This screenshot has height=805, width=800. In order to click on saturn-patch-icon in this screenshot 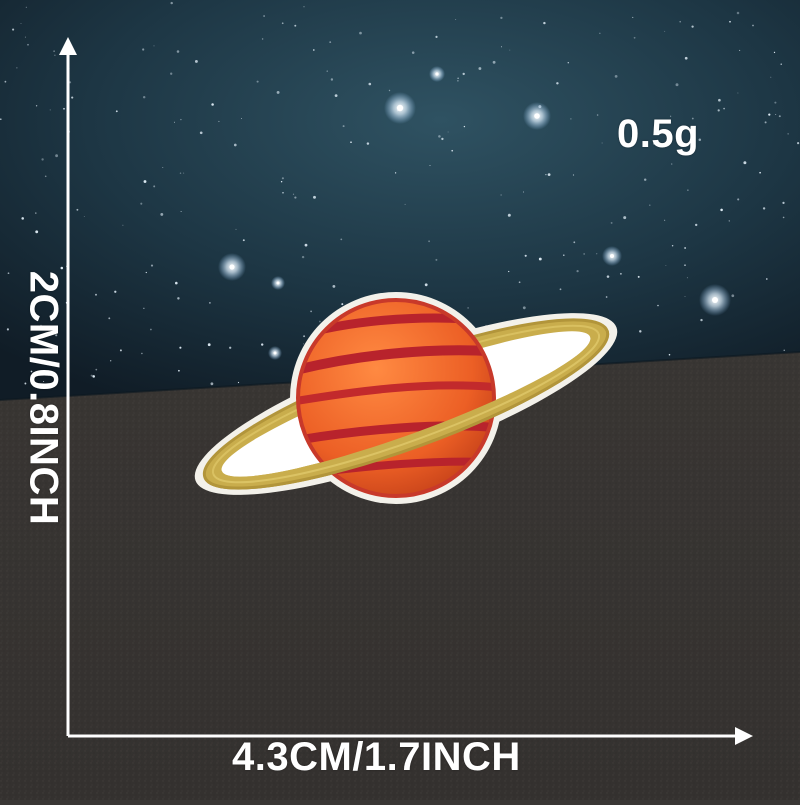, I will do `click(406, 398)`.